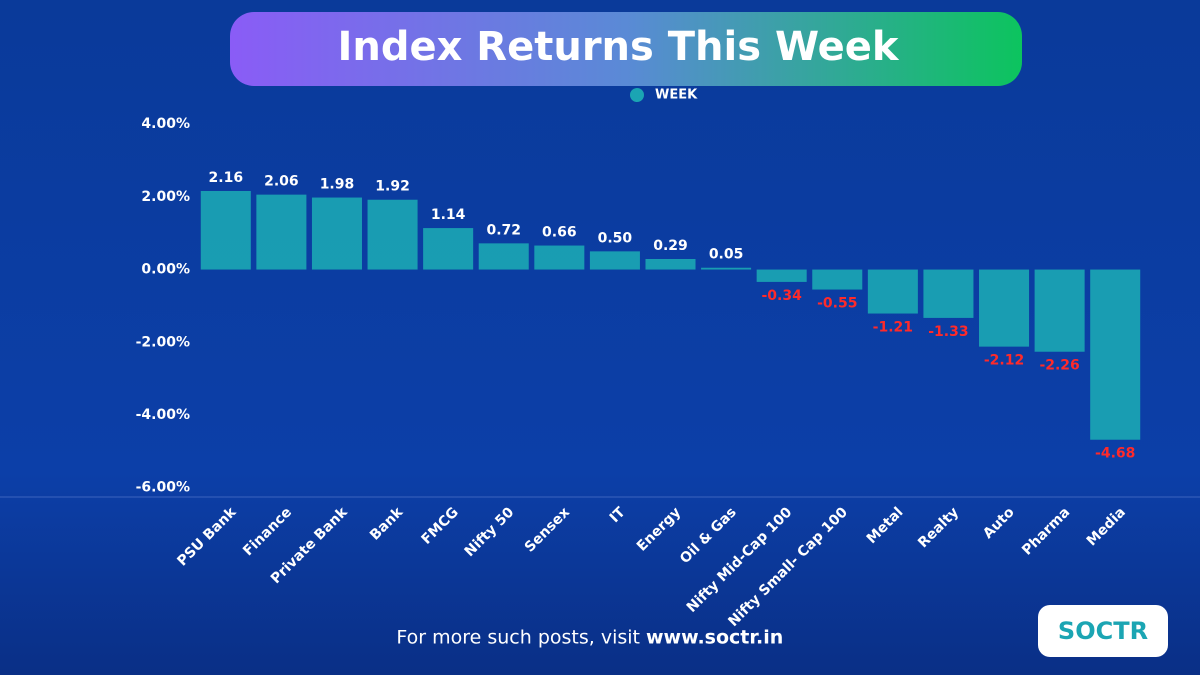  I want to click on logo-box, so click(1103, 631).